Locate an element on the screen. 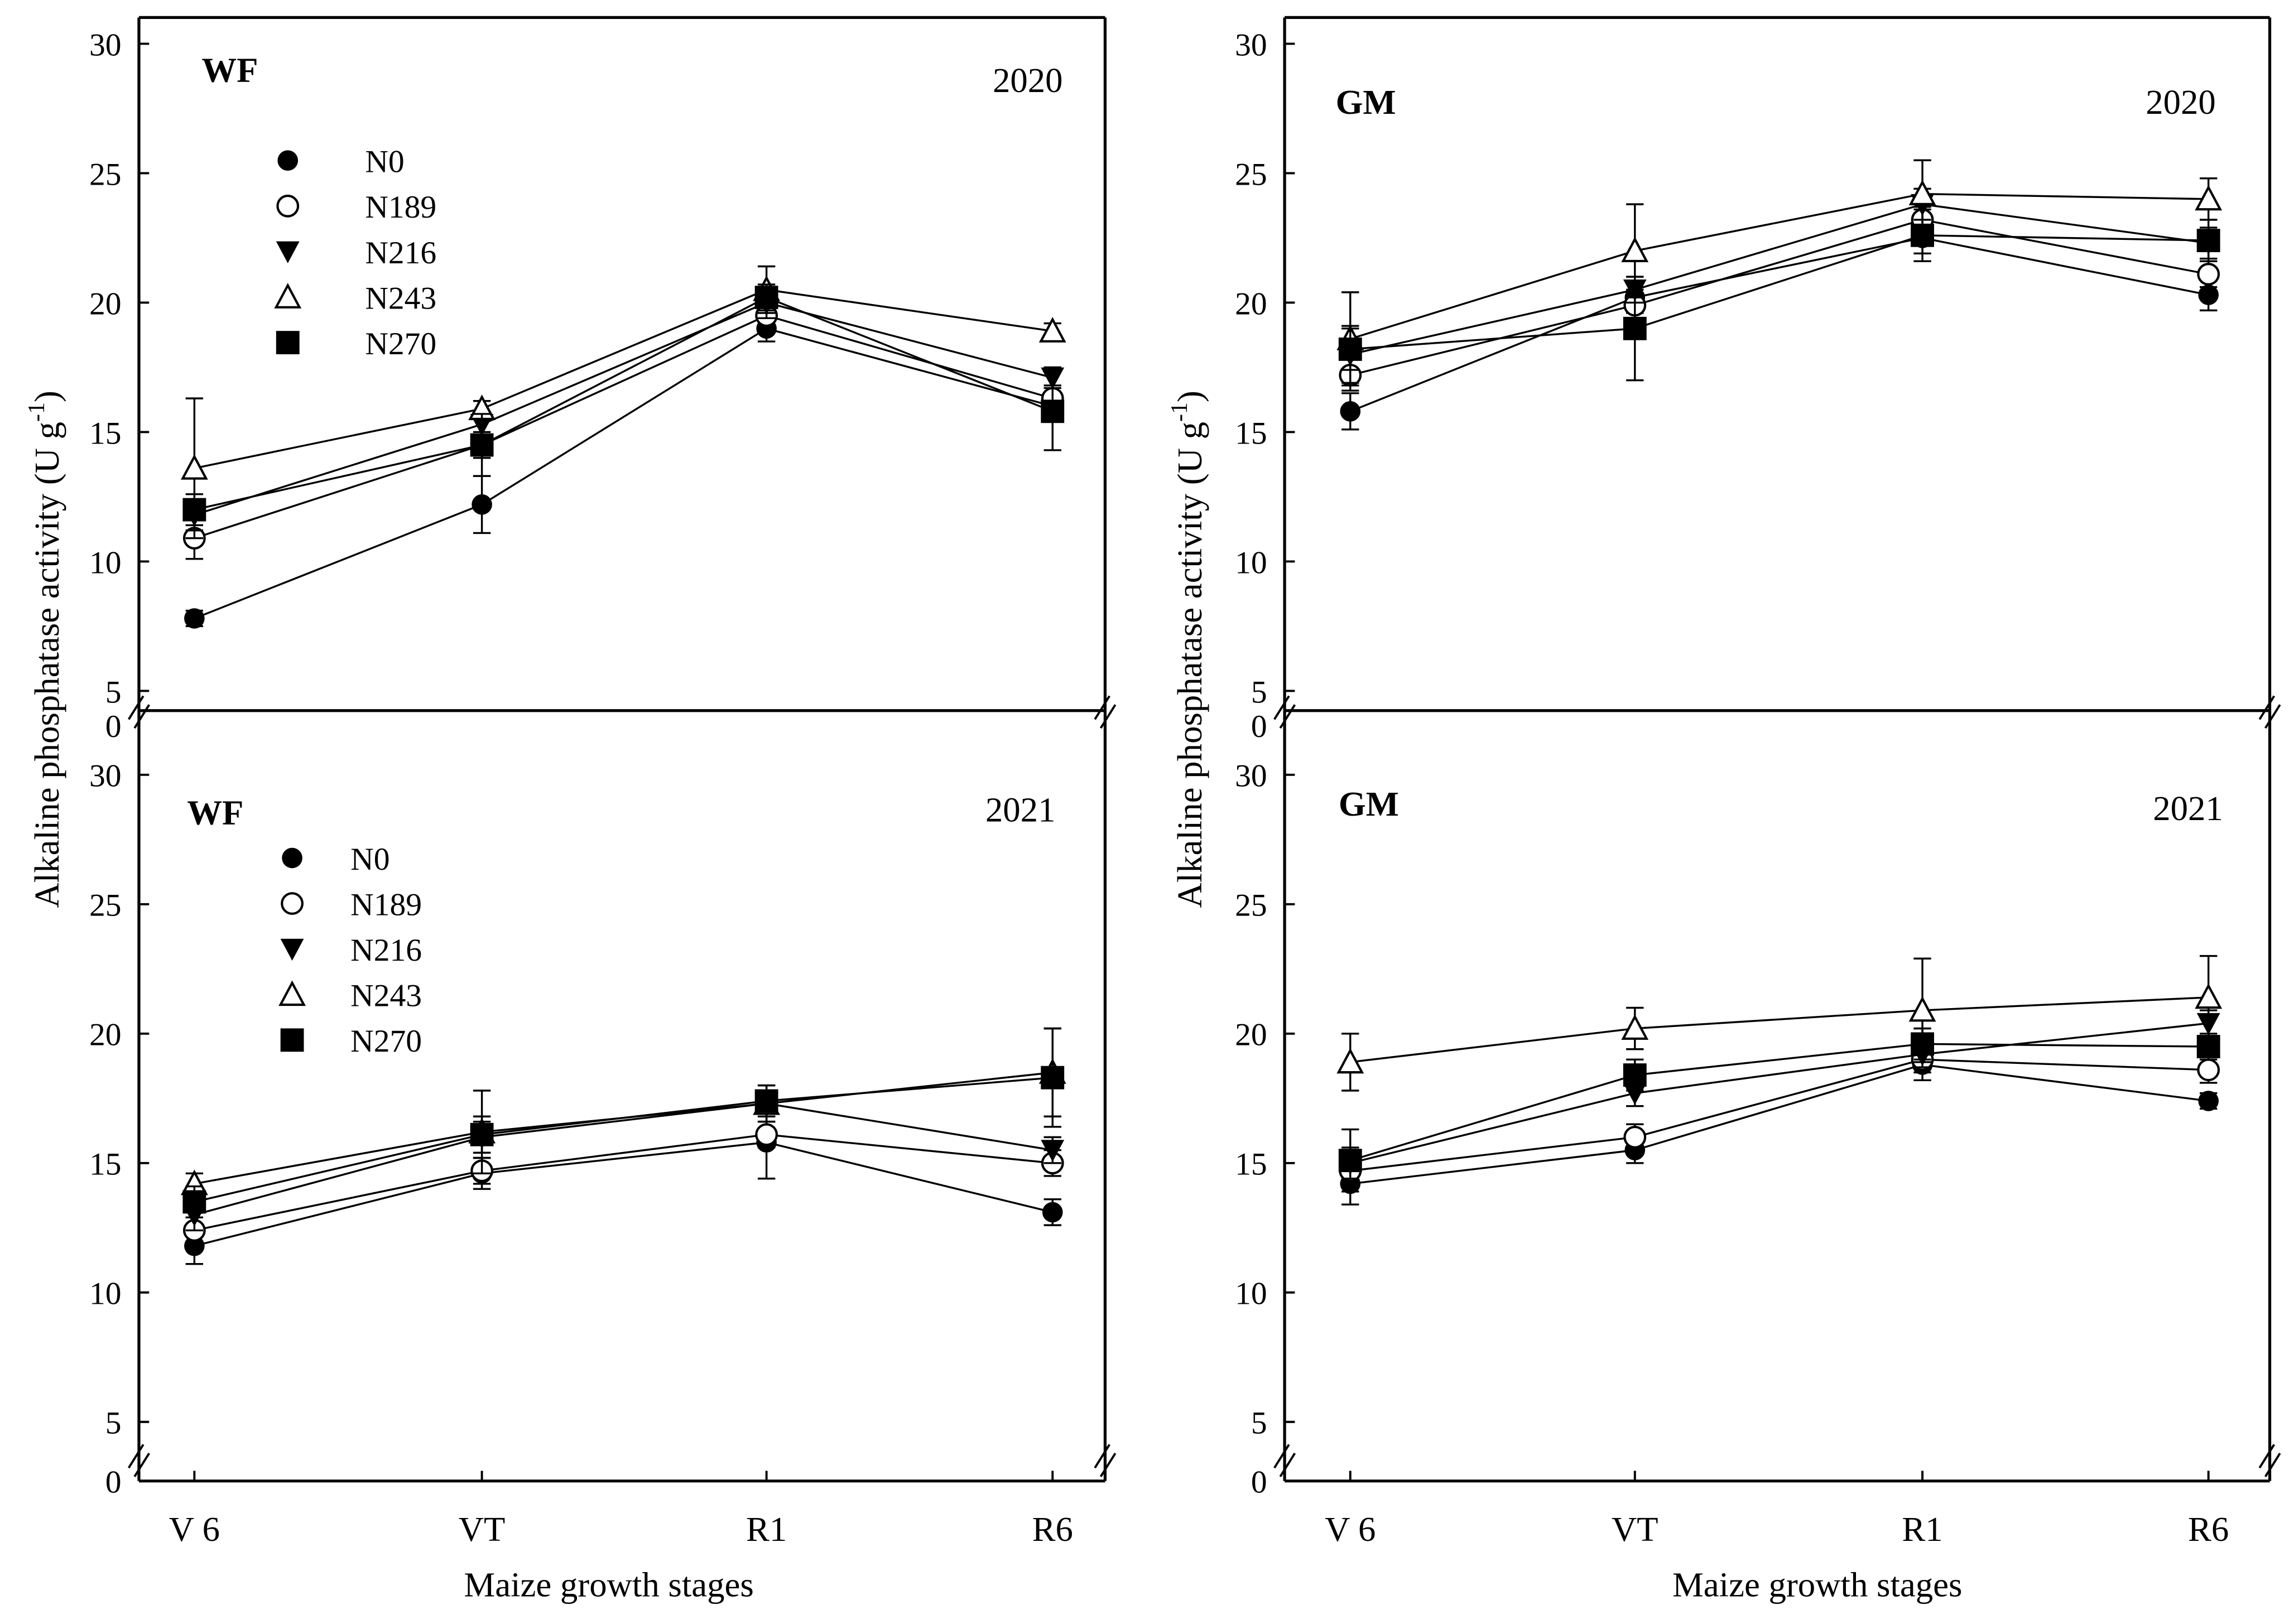 This screenshot has height=1624, width=2289. y-tick-label: 5 is located at coordinates (1259, 1423).